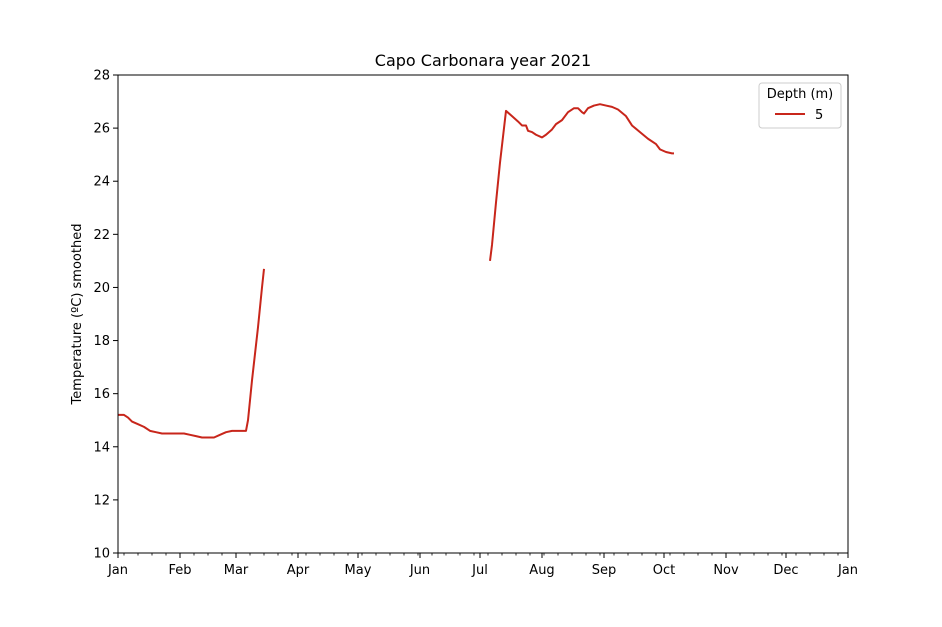 The width and height of the screenshot is (942, 627). I want to click on y-tick-label: 20, so click(101, 288).